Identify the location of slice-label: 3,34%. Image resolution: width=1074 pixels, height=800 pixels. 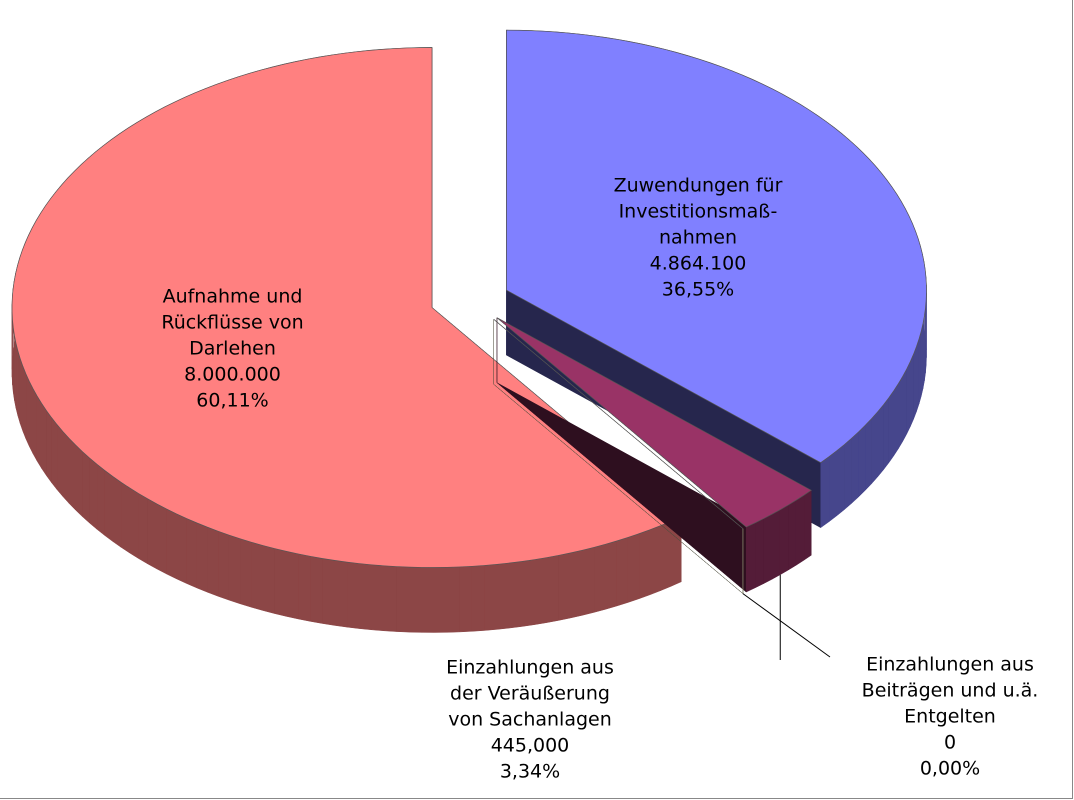
(530, 772).